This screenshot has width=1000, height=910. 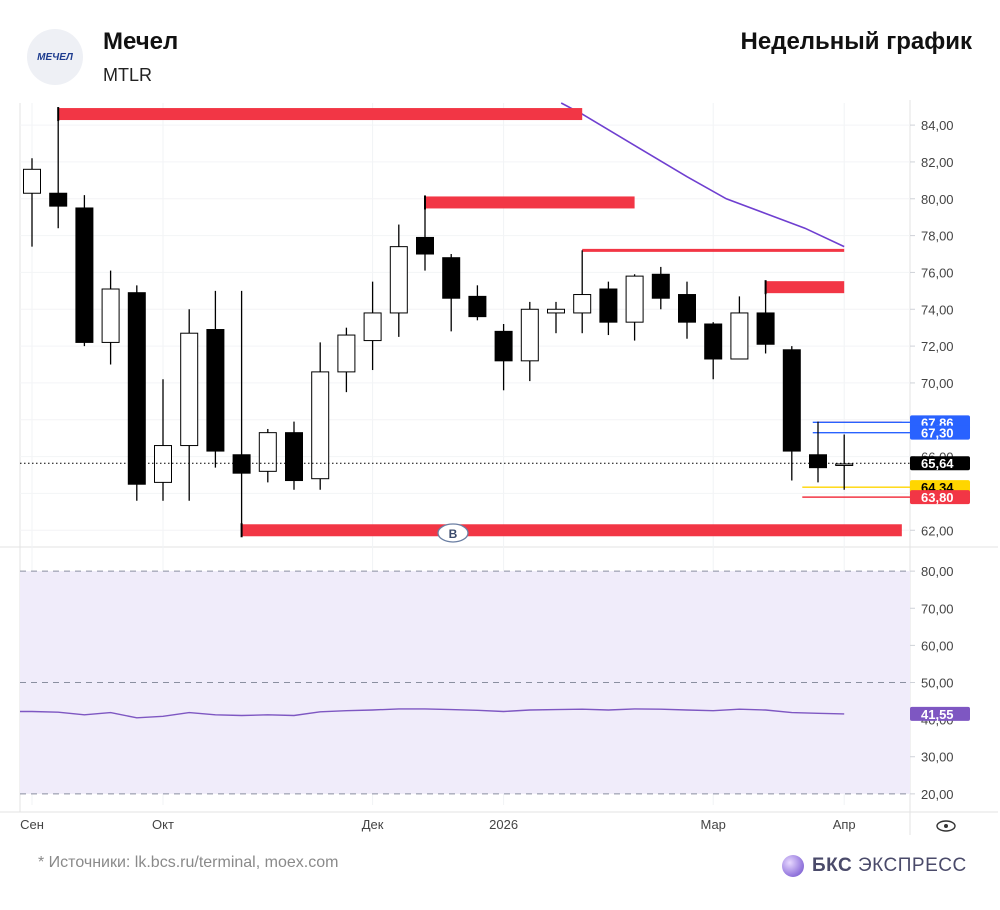 I want to click on price-tick-label: 70,00, so click(x=937, y=383).